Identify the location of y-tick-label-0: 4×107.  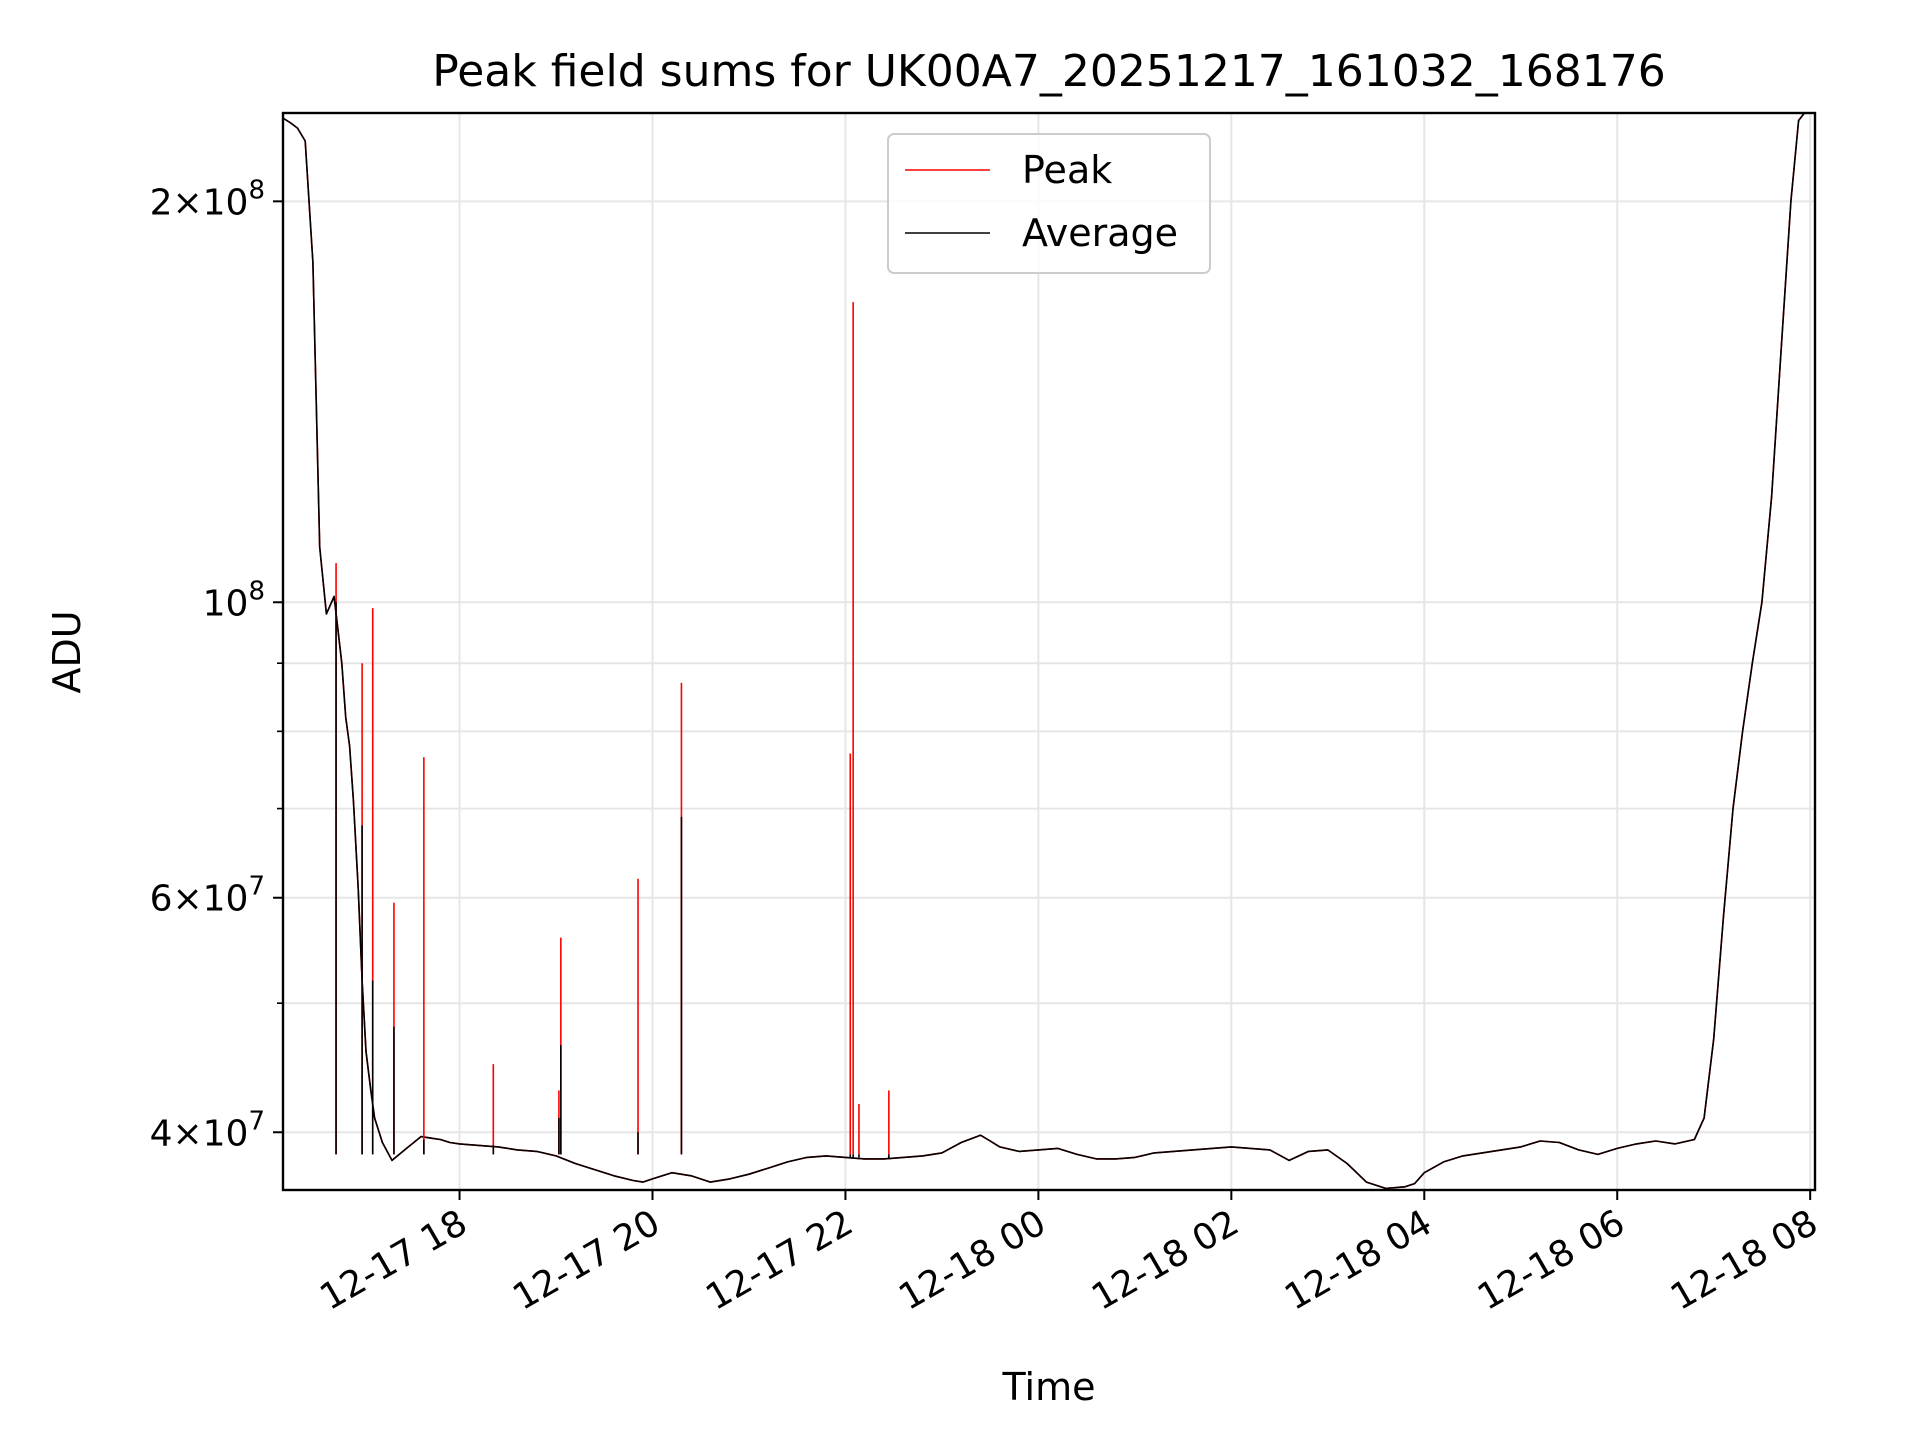
(207, 1130).